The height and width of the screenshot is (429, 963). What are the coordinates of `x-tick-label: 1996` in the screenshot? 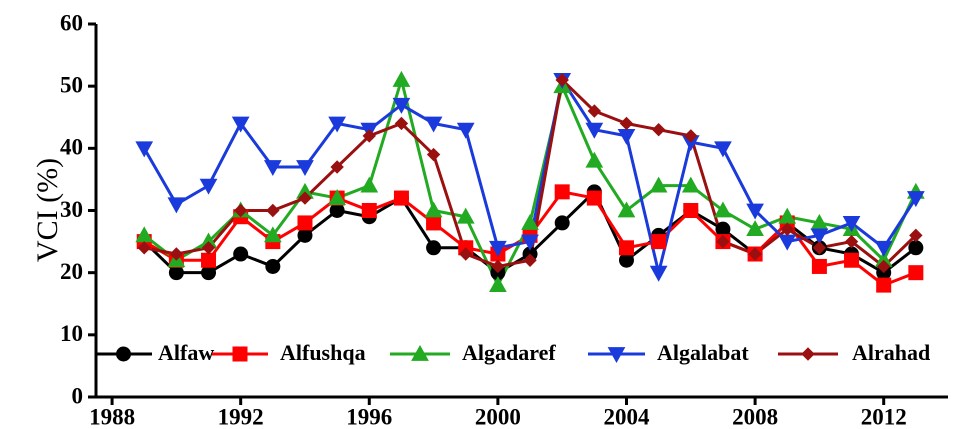 It's located at (369, 416).